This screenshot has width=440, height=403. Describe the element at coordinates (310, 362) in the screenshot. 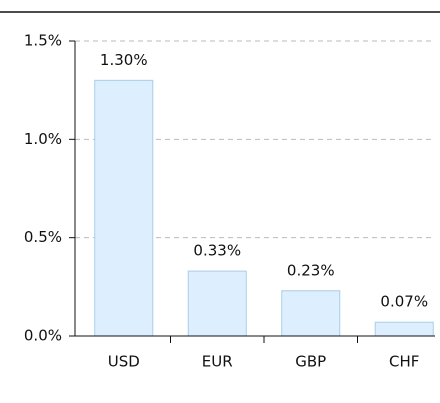

I see `x-tick-label: GBP` at that location.